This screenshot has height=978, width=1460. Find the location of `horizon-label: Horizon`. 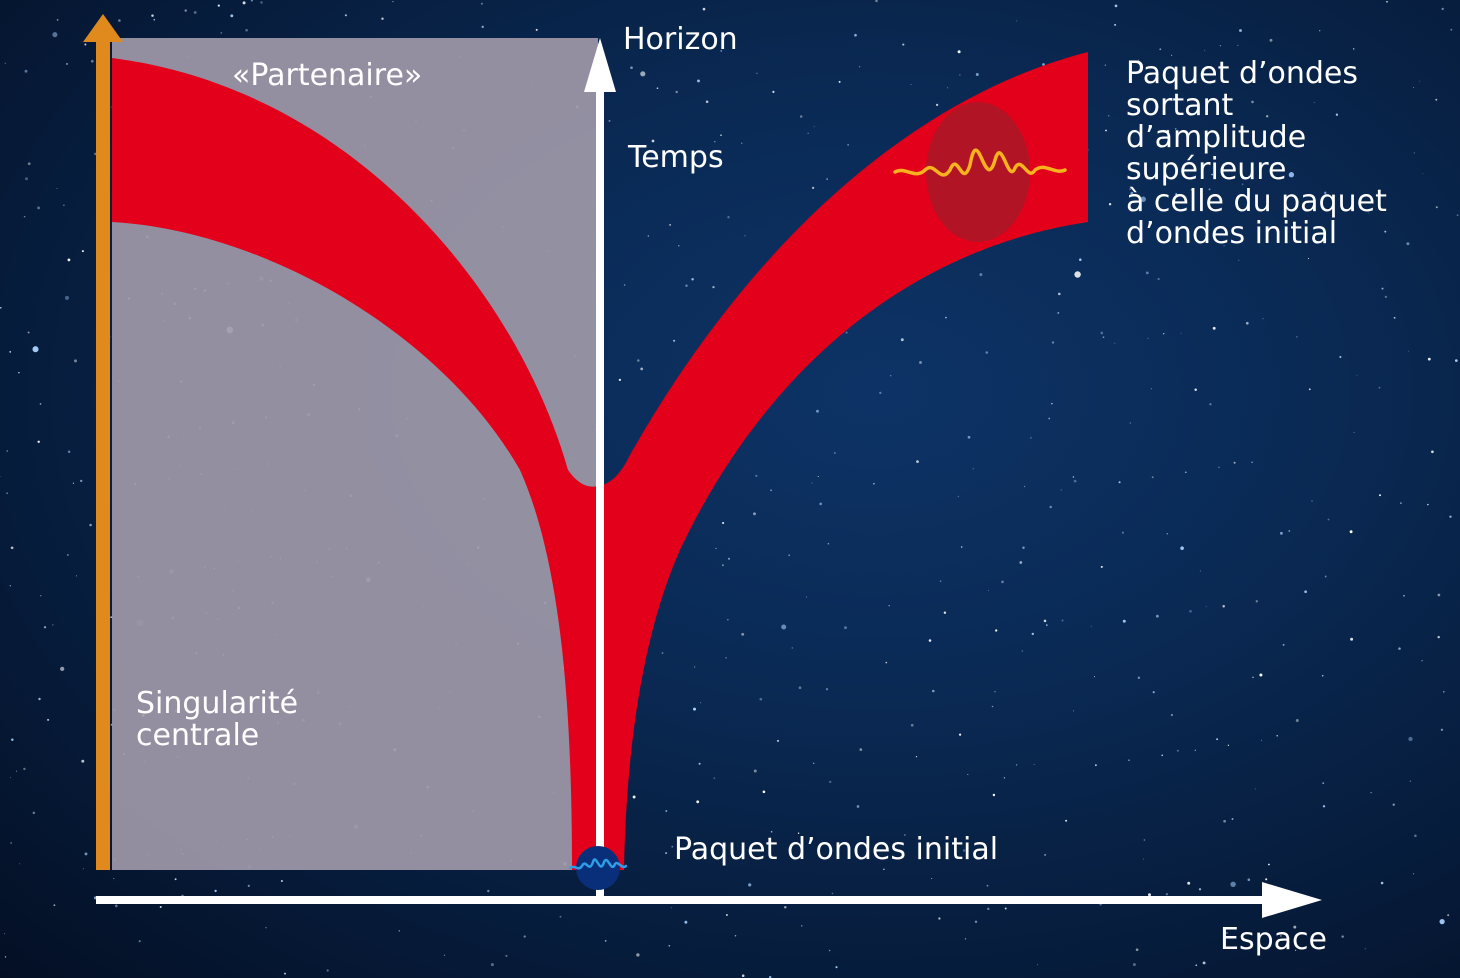

horizon-label: Horizon is located at coordinates (680, 39).